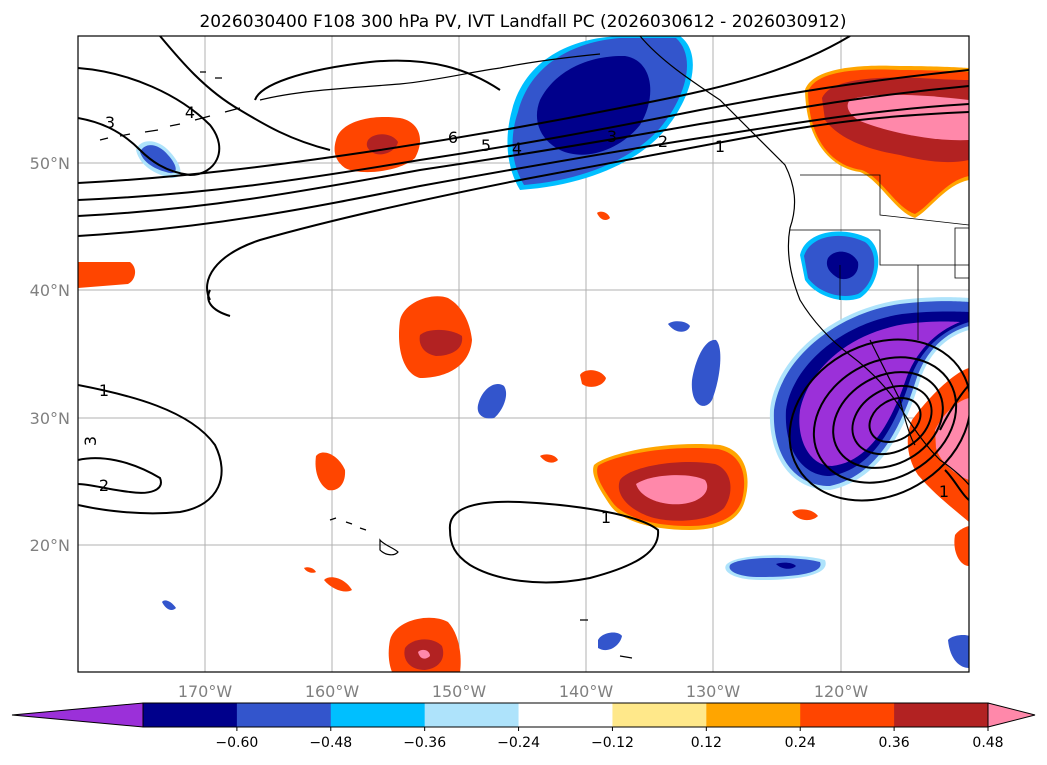 This screenshot has width=1047, height=765. Describe the element at coordinates (330, 743) in the screenshot. I see `colorbar-tick-label: −0.48` at that location.